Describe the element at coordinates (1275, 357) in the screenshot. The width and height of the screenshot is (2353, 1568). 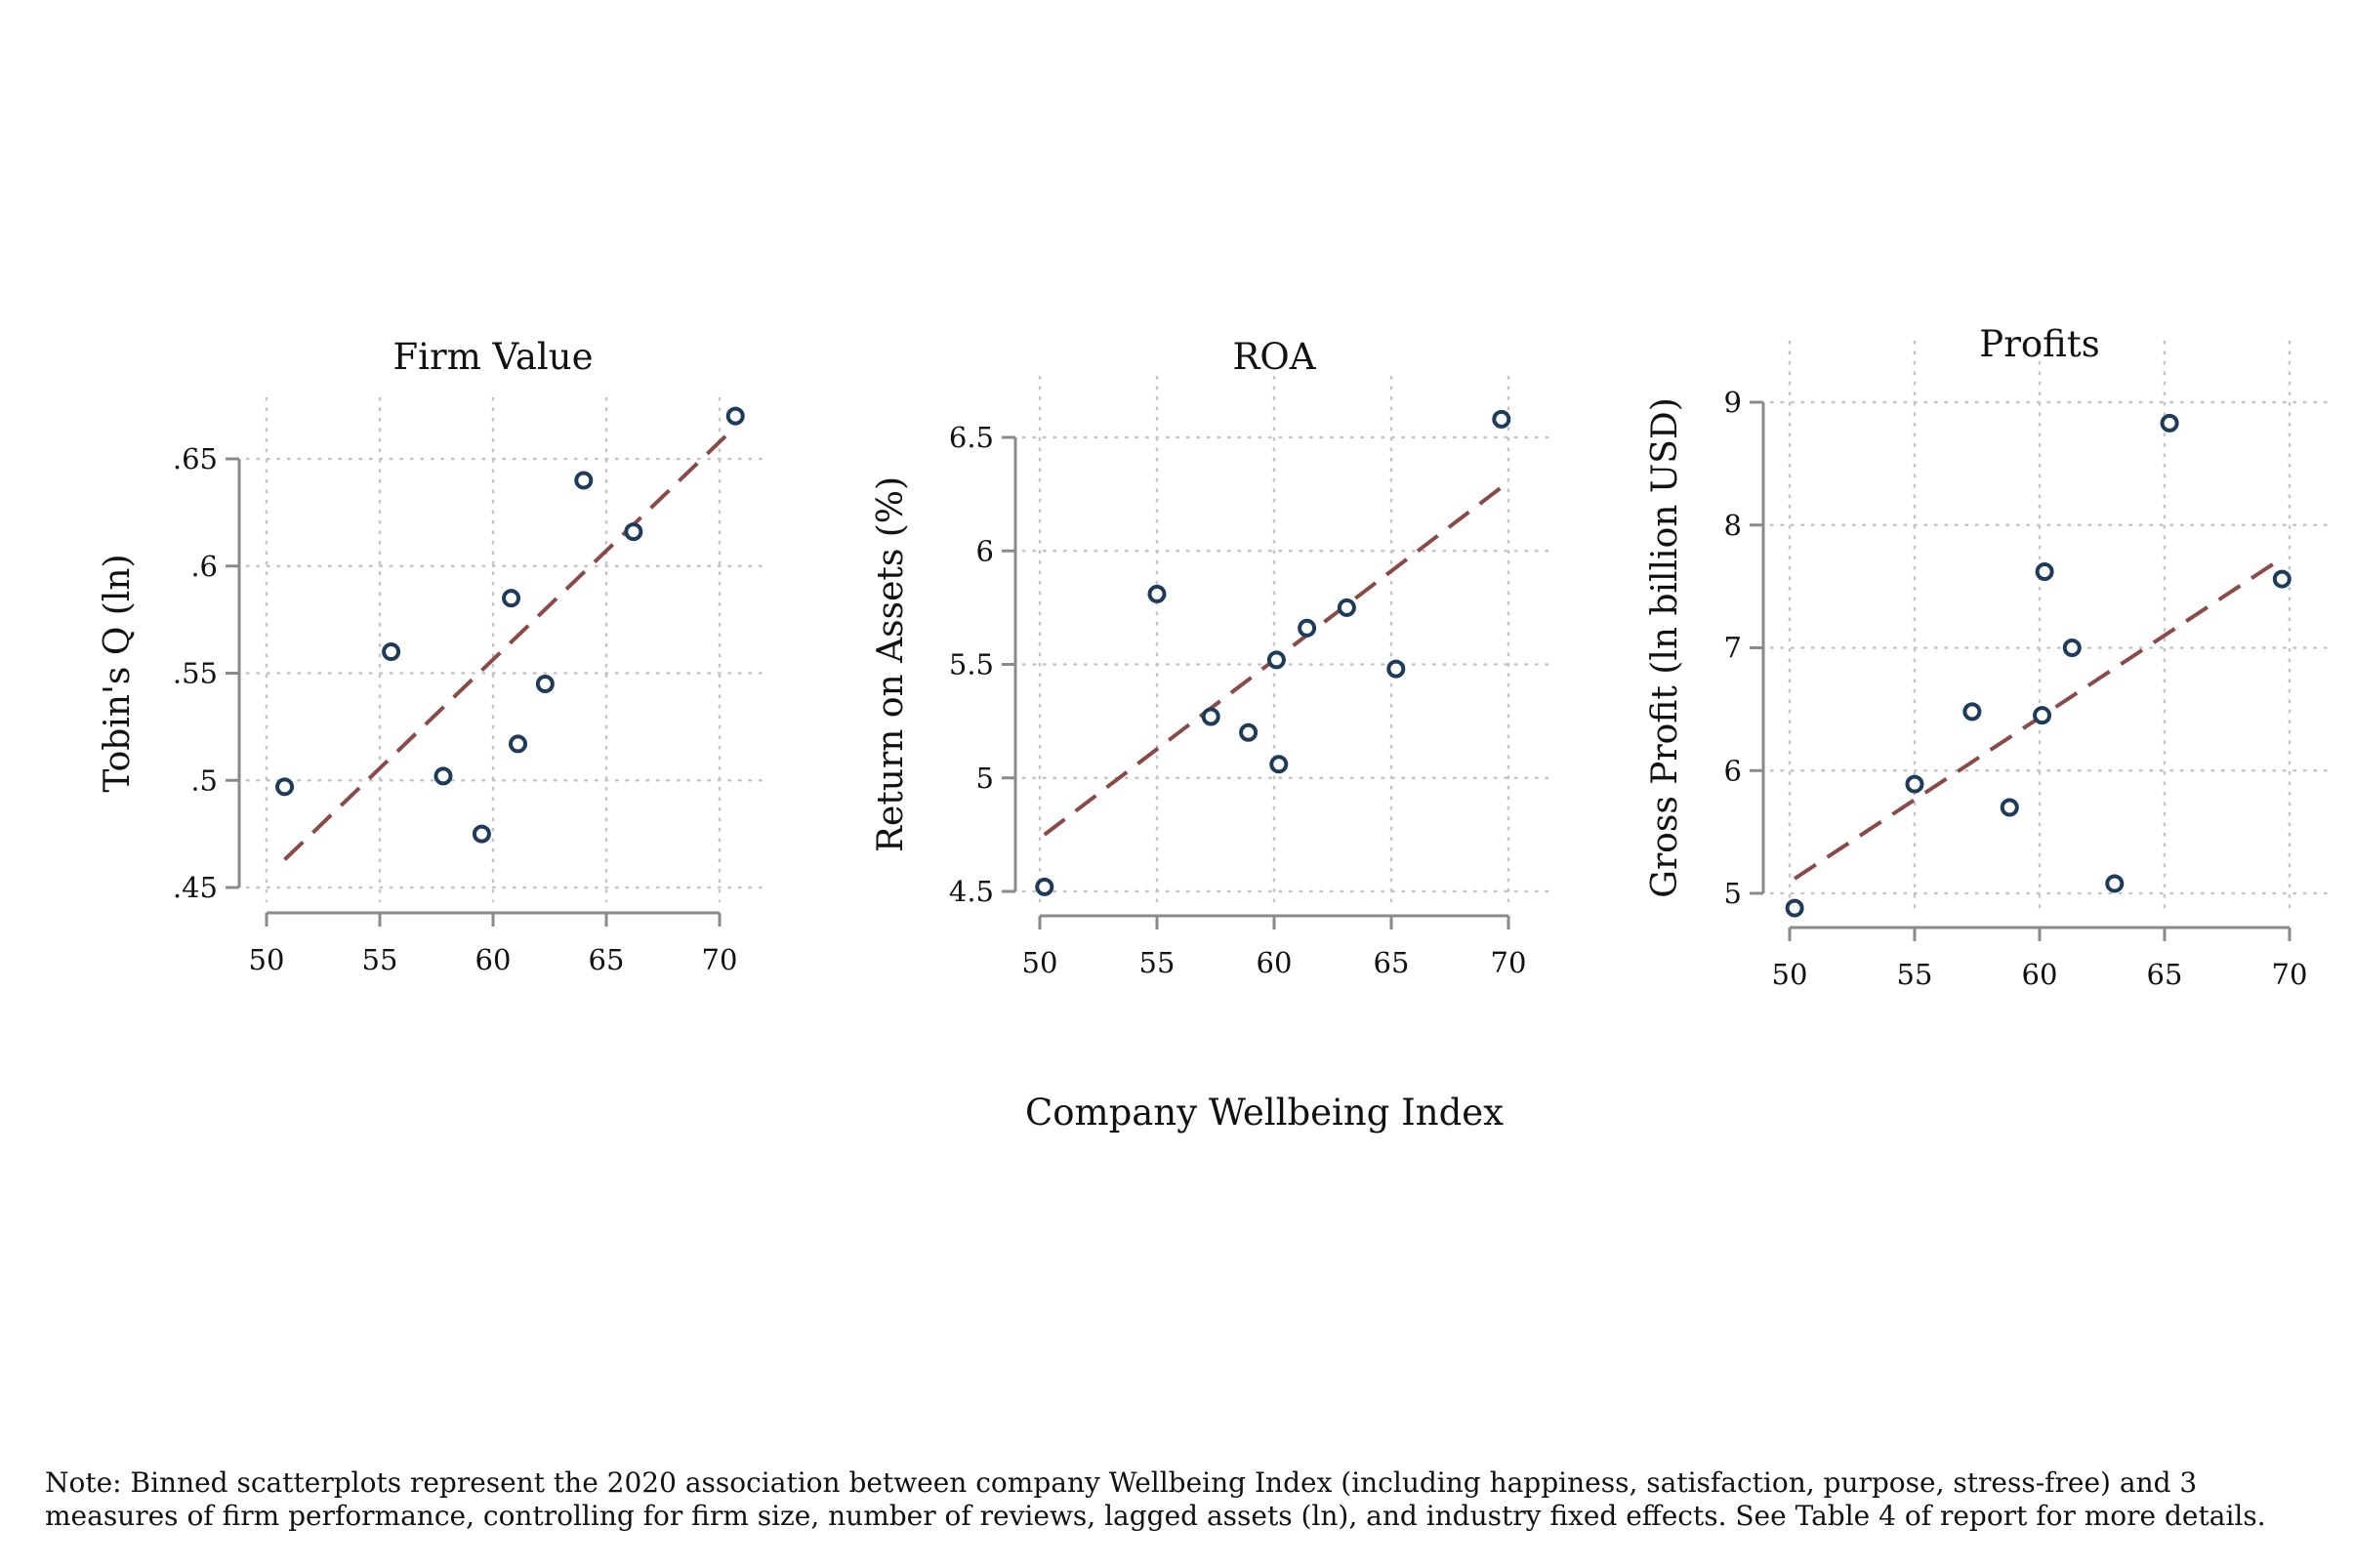
I see `panel-title: ROA` at that location.